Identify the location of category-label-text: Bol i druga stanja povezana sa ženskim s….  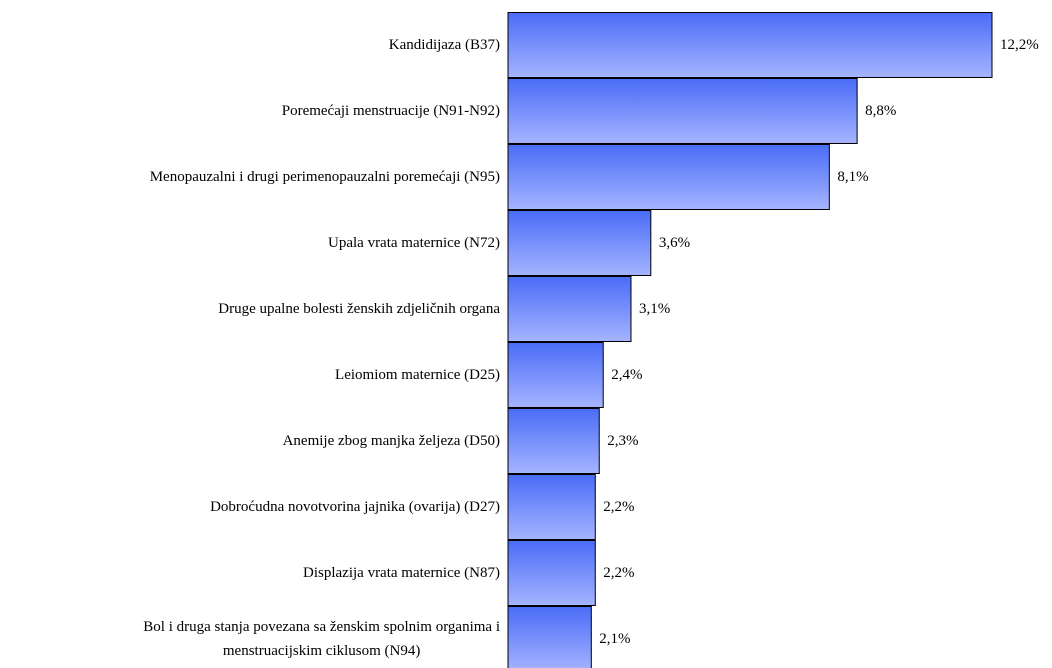
(321, 639).